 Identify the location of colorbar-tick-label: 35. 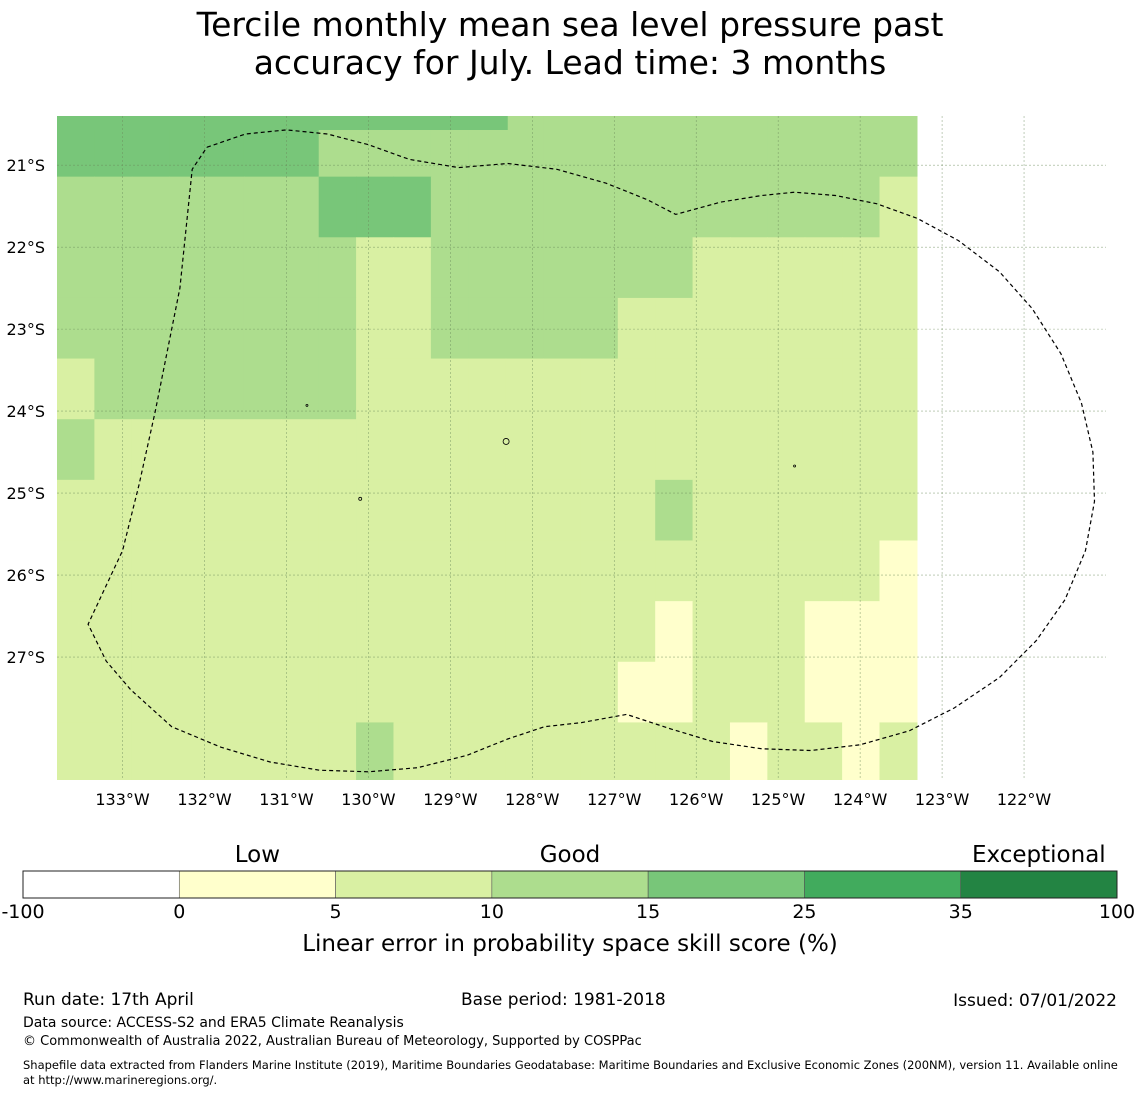
(960, 912).